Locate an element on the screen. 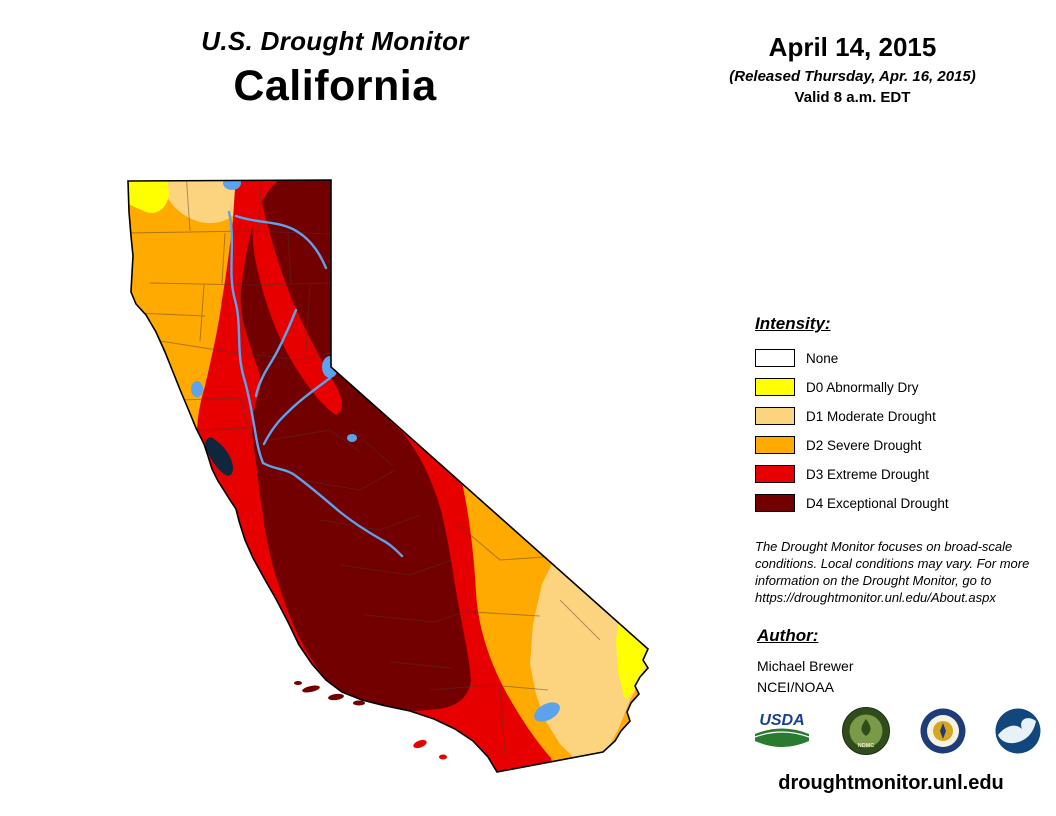 Image resolution: width=1056 pixels, height=816 pixels. legend-swatch-d0 is located at coordinates (775, 387).